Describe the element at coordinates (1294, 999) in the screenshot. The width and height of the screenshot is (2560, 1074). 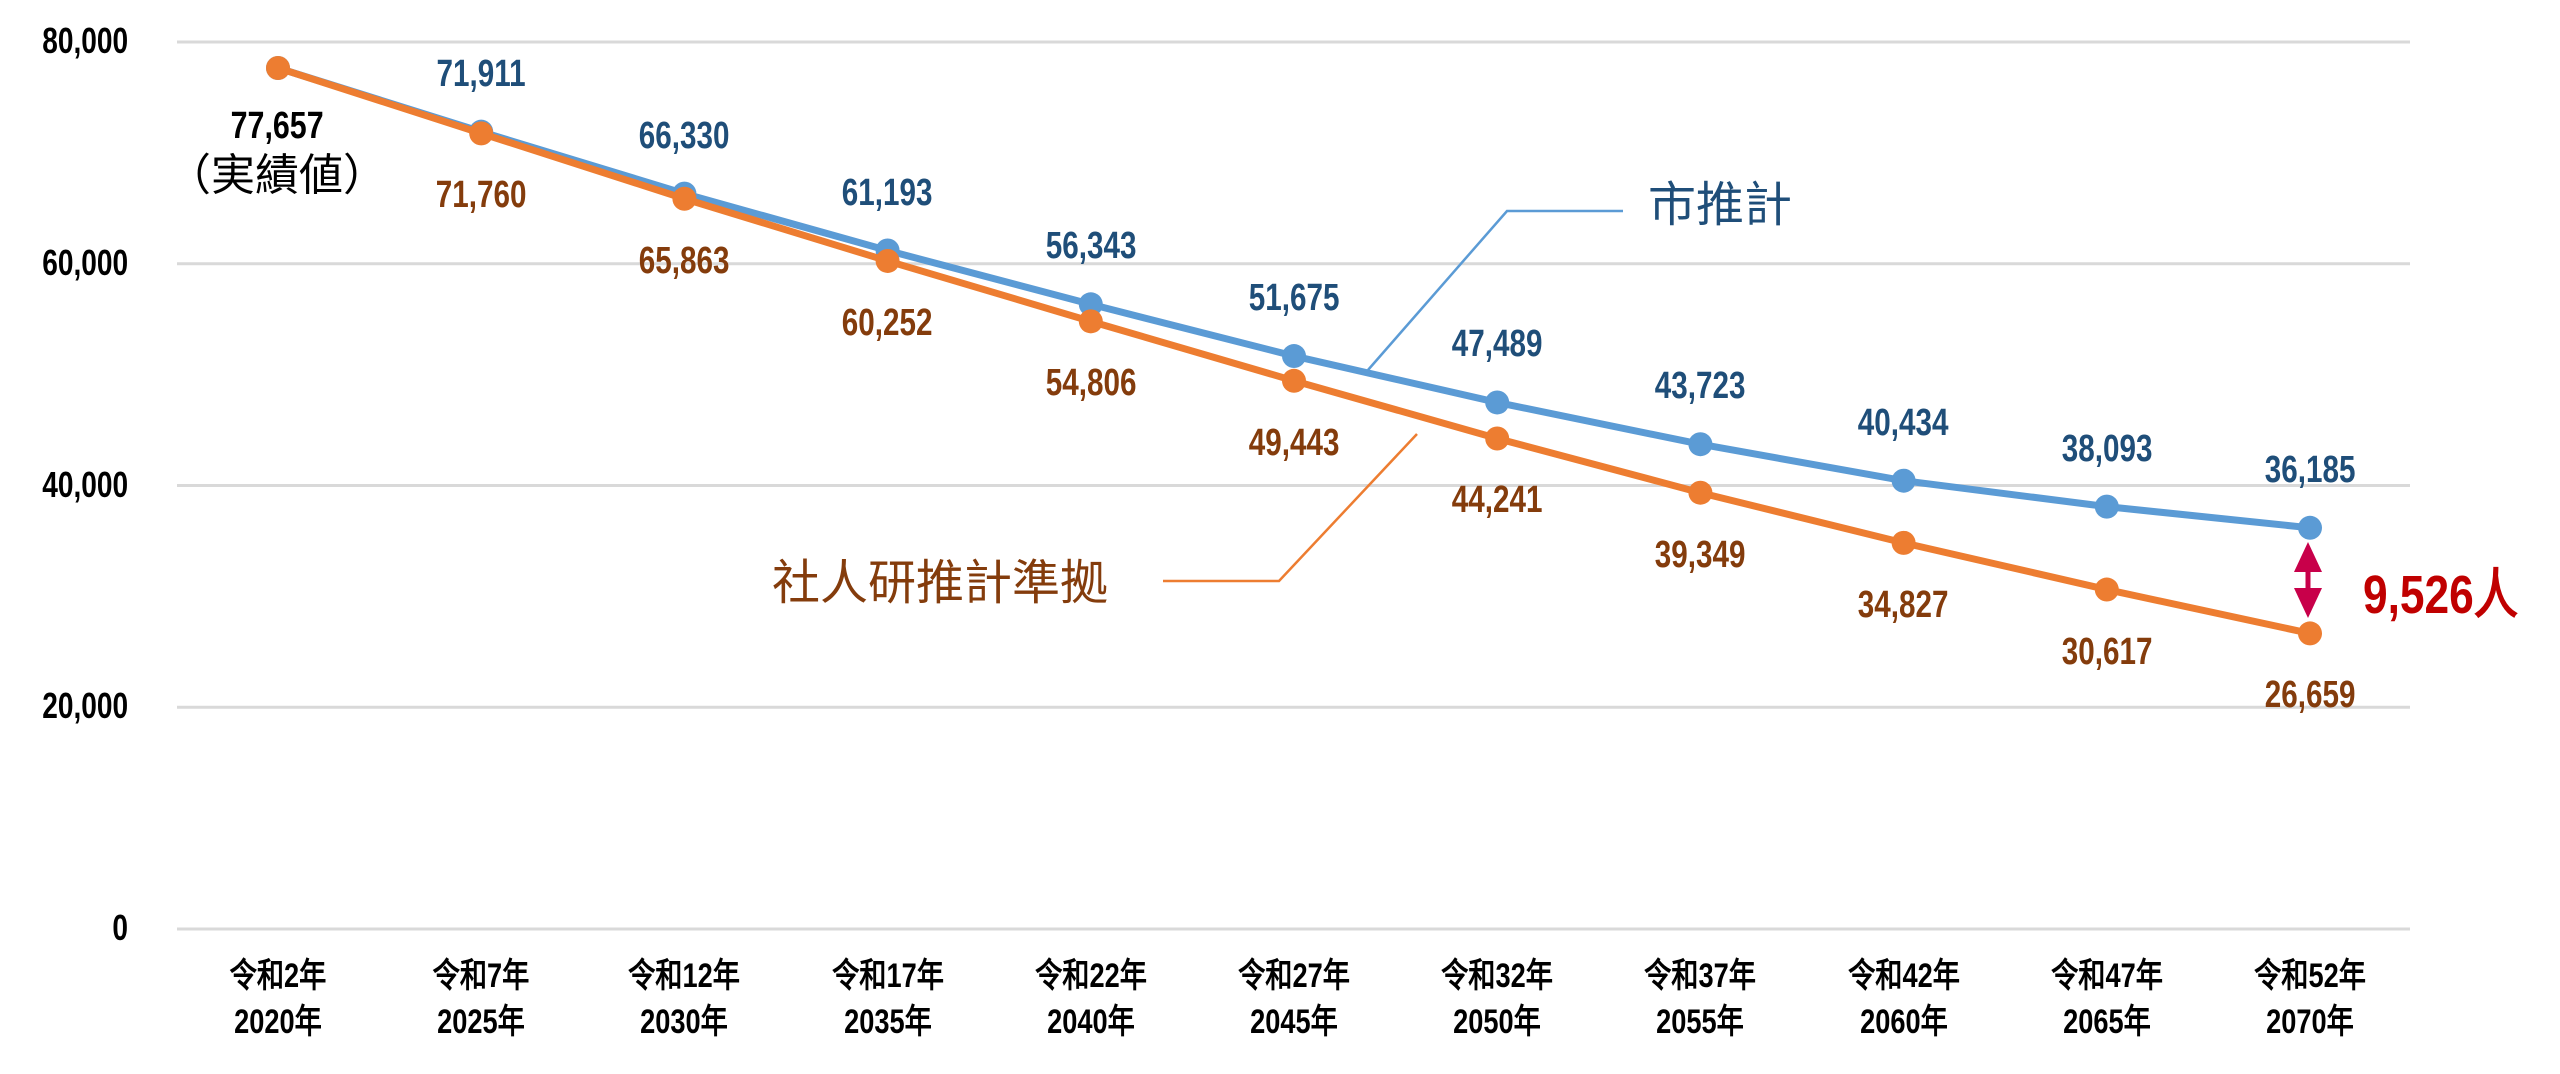
I see `x-axis-category-label: 令和27年 2045年` at that location.